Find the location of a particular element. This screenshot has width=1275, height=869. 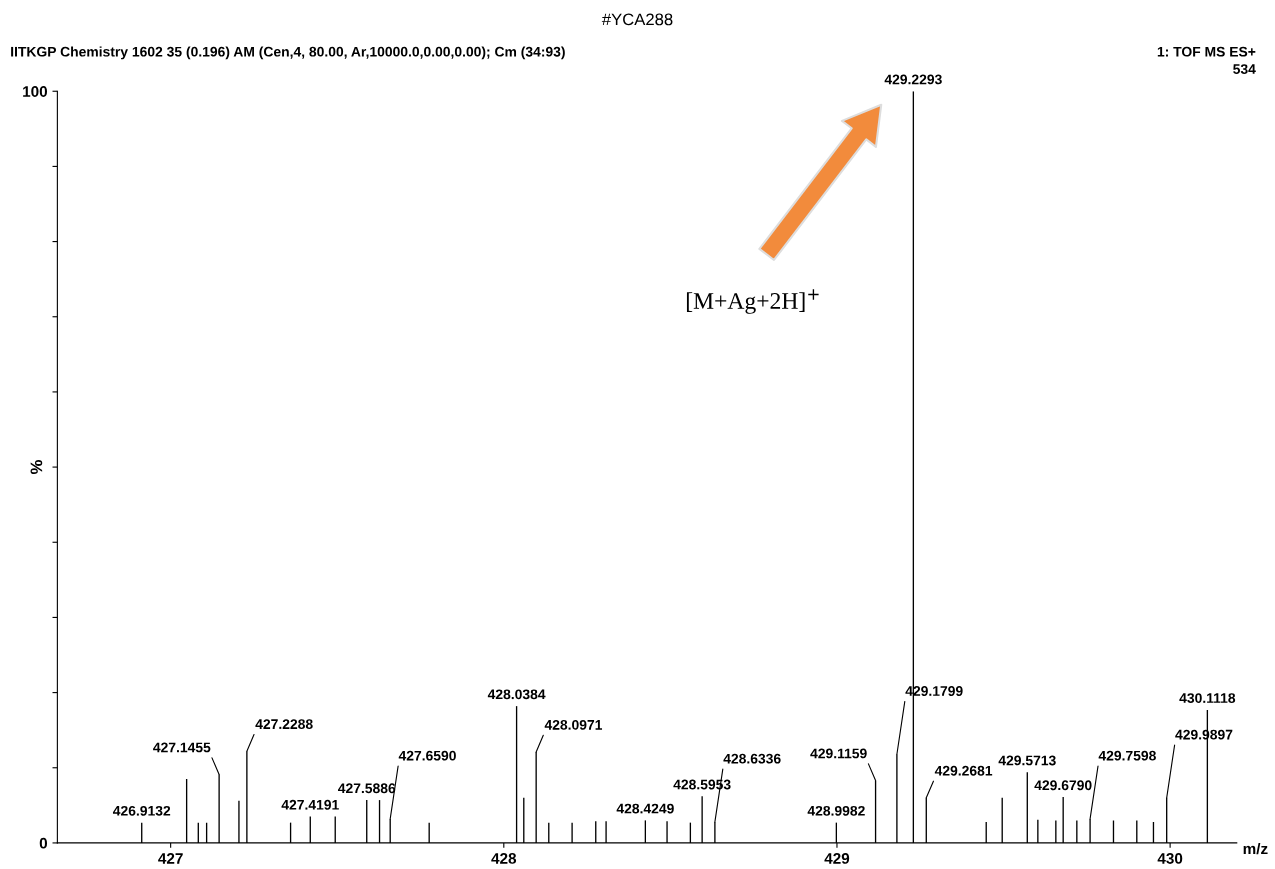

annotation: 428.9982 is located at coordinates (836, 810).